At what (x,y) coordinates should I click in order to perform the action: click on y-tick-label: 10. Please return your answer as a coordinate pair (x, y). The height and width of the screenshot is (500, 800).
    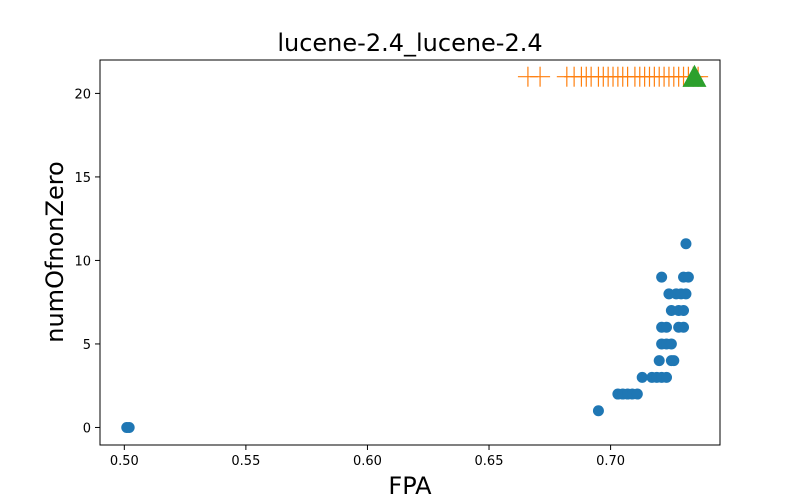
    Looking at the image, I should click on (82, 261).